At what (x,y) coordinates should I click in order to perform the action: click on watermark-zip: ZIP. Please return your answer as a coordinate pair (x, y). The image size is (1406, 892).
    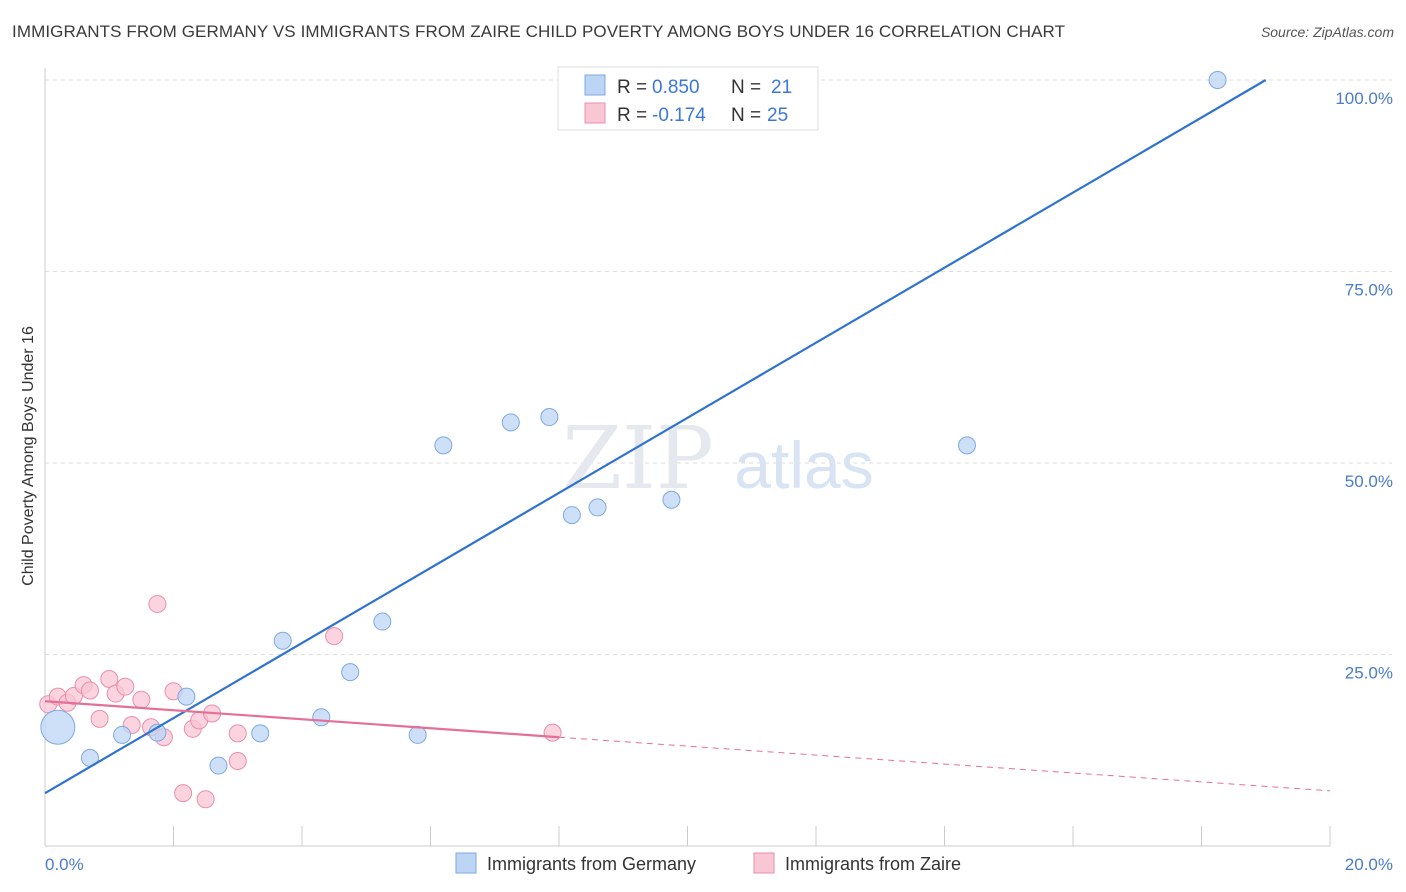
    Looking at the image, I should click on (638, 459).